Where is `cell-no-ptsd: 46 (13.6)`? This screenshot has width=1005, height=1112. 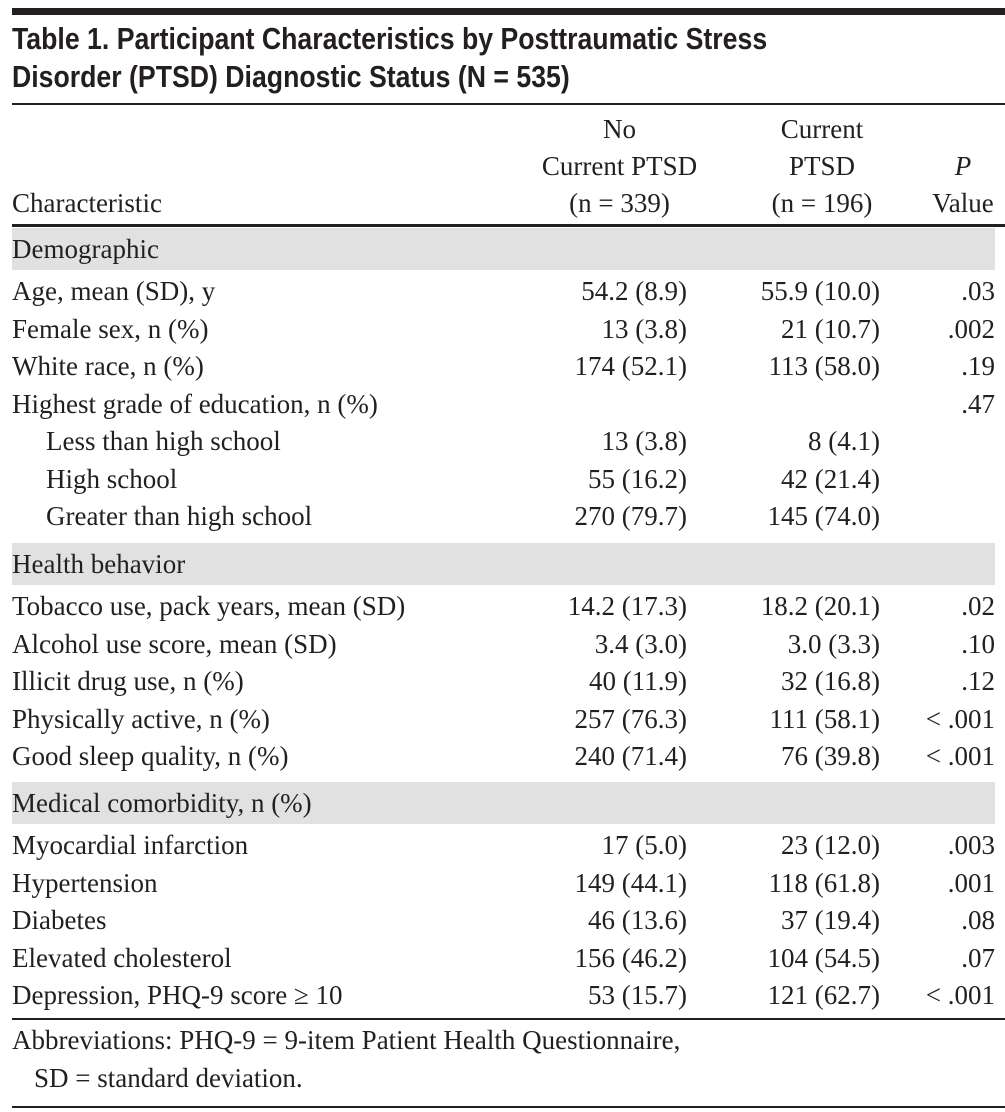 cell-no-ptsd: 46 (13.6) is located at coordinates (637, 920).